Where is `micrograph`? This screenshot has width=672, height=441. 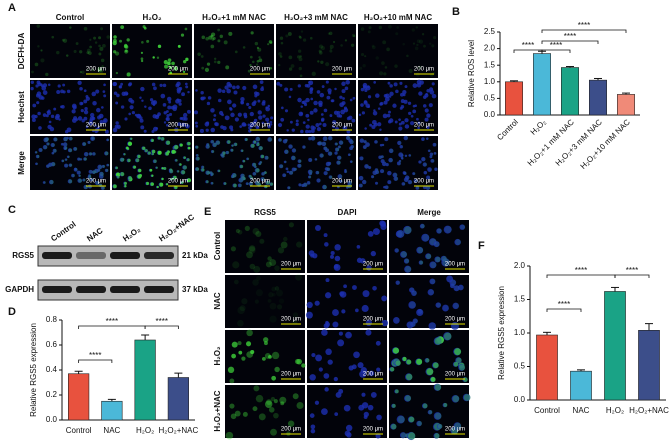 micrograph is located at coordinates (70, 51).